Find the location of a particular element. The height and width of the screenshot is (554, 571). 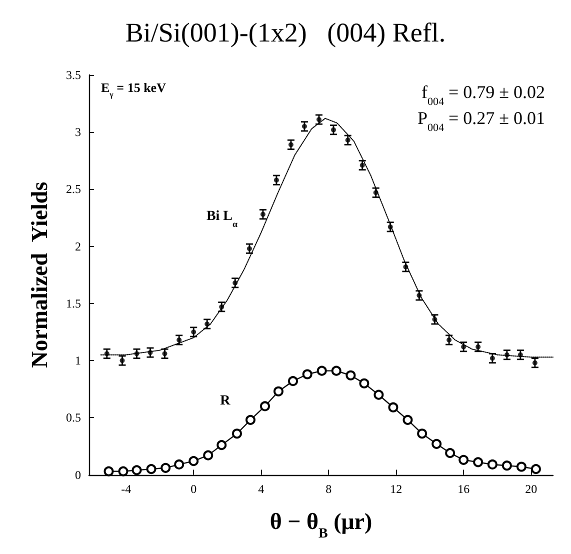

y-axis-title: Normalized Yields is located at coordinates (39, 275).